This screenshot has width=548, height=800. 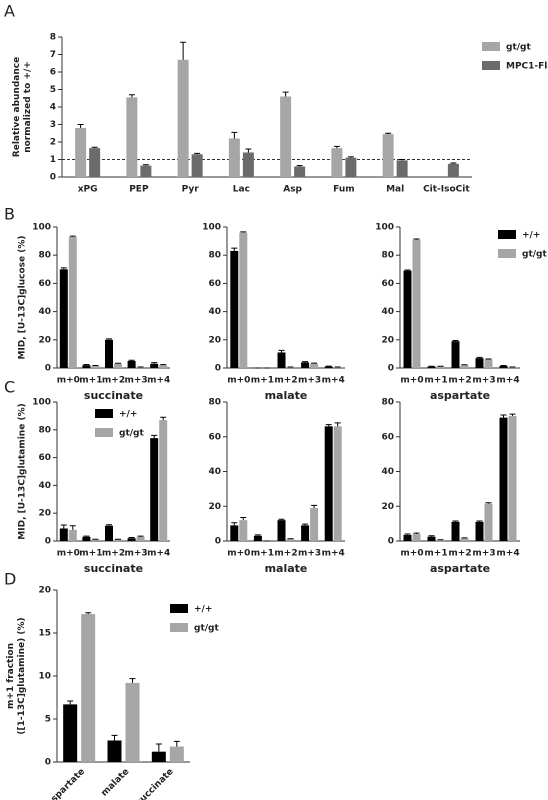 What do you see at coordinates (88, 190) in the screenshot?
I see `x-tick-label: xPG` at bounding box center [88, 190].